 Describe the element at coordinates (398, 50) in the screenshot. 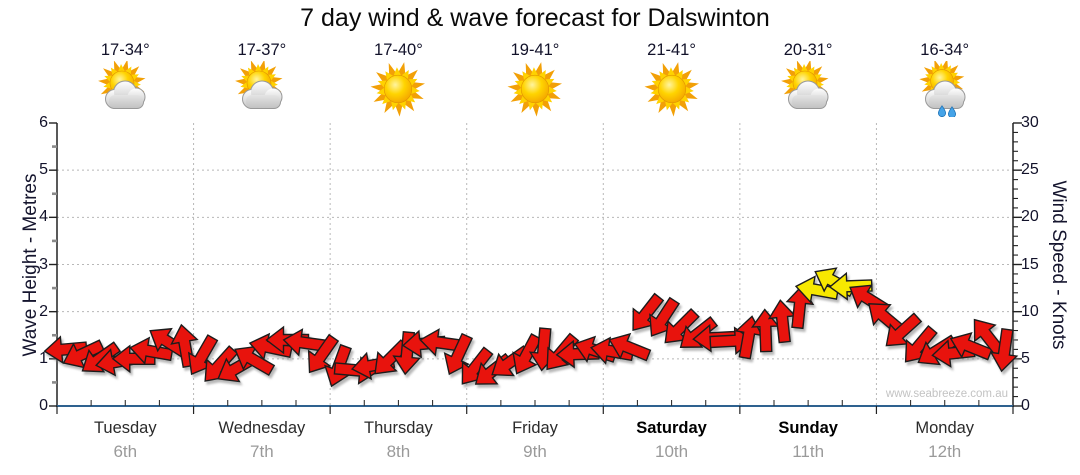

I see `temperature-range: 17-40°` at that location.